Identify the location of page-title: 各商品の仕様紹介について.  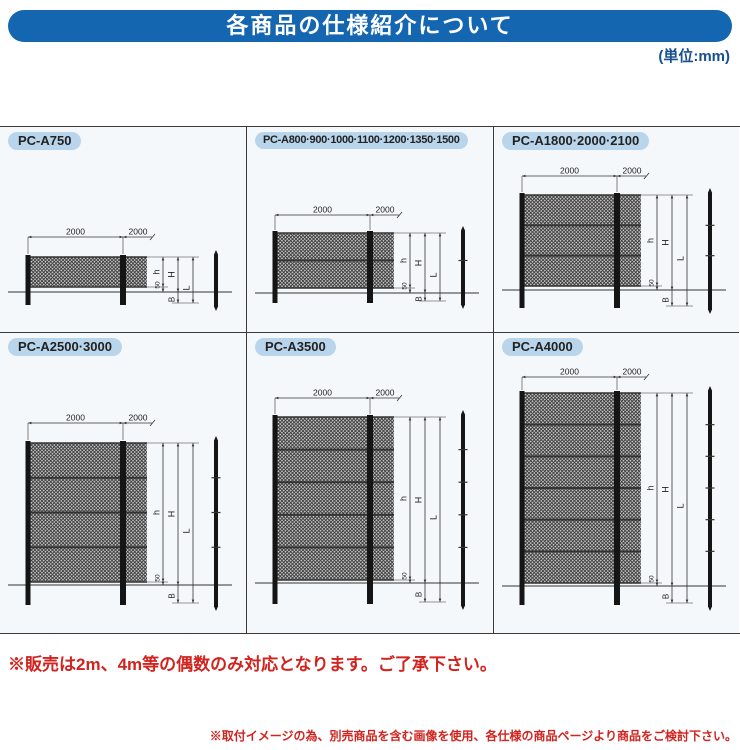
(370, 25).